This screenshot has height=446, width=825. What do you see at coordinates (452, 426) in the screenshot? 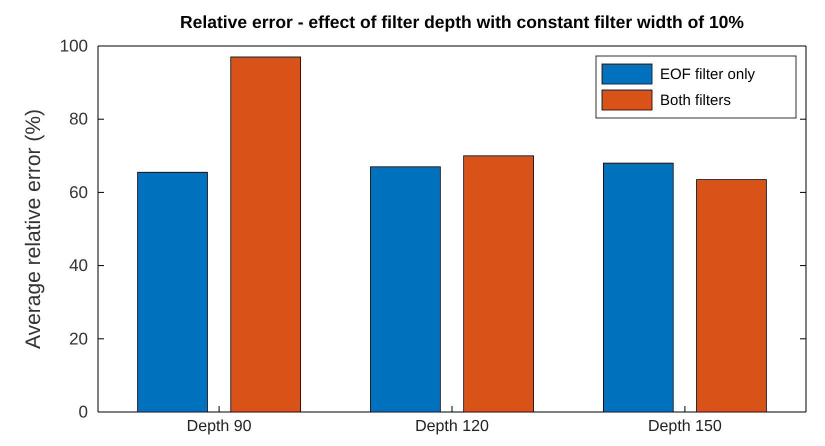
I see `x-tick-label: Depth 120` at bounding box center [452, 426].